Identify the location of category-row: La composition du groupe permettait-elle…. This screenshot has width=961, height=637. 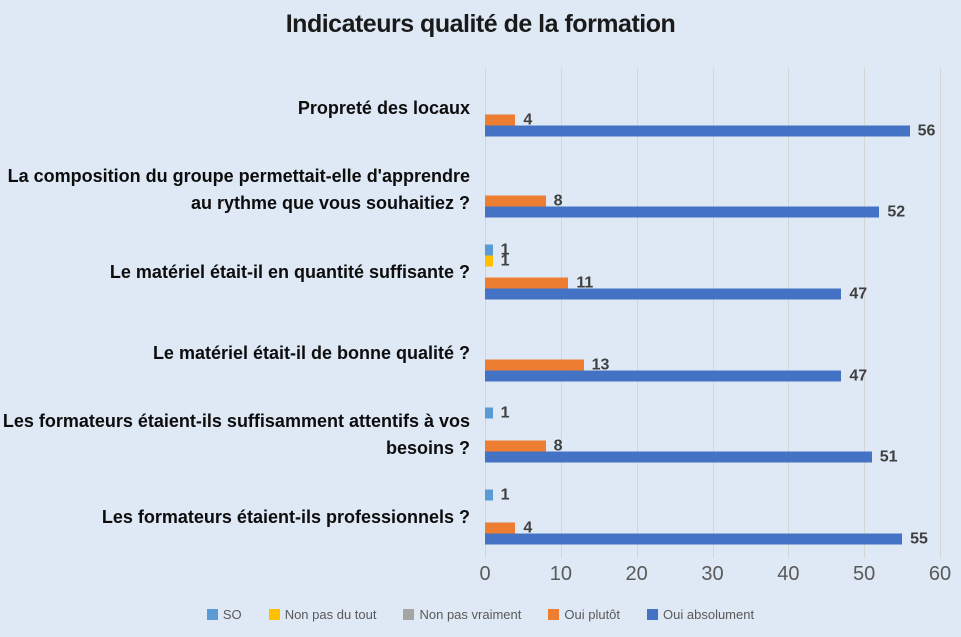
(480, 191).